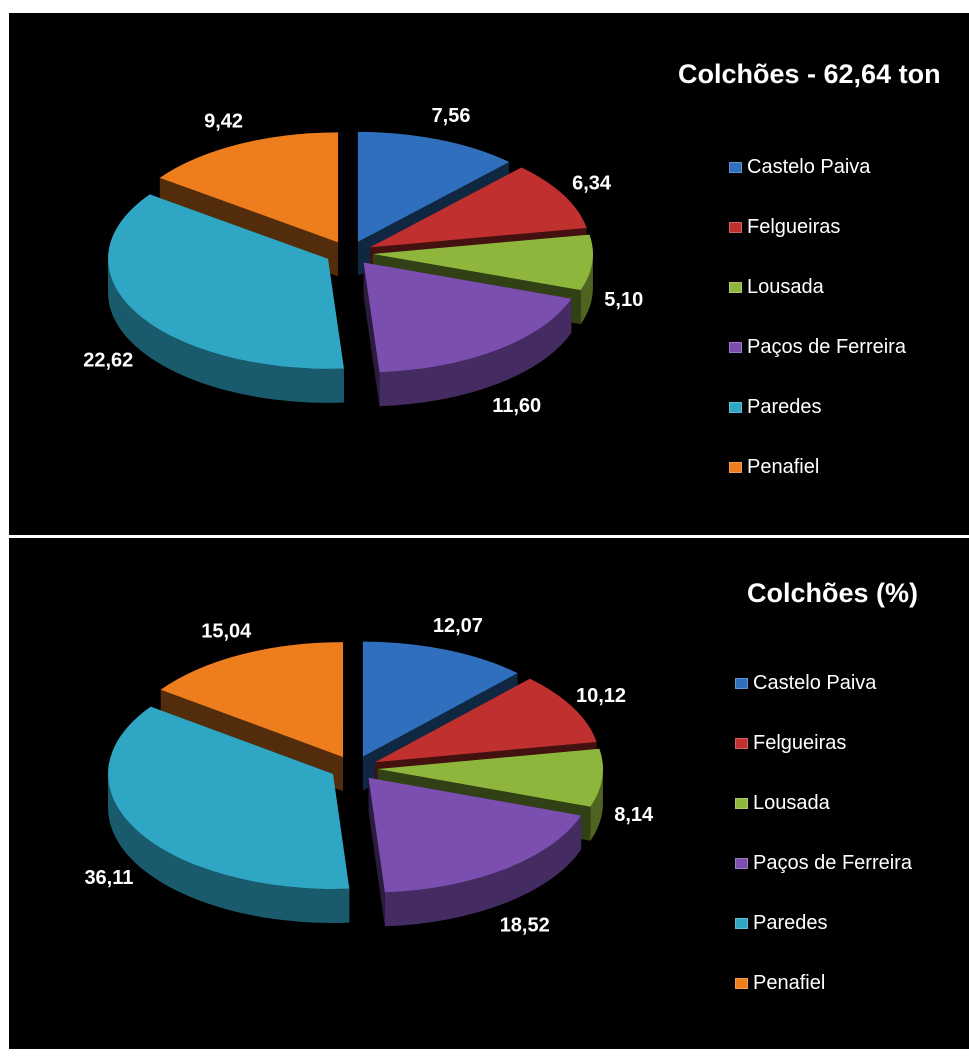 The height and width of the screenshot is (1059, 969). I want to click on data-label-felgueiras: 10,12, so click(601, 696).